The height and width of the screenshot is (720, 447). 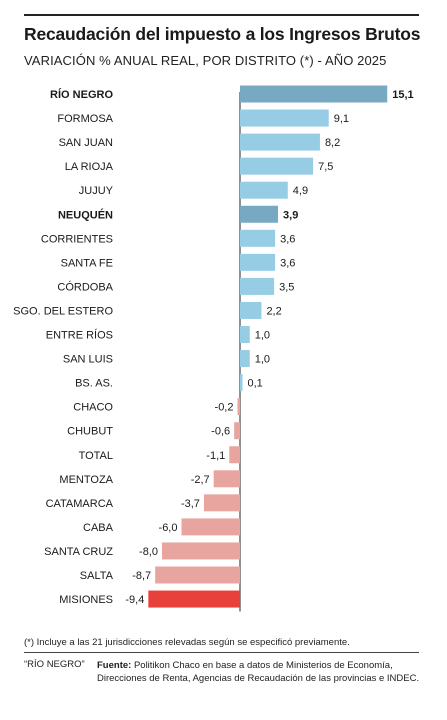 What do you see at coordinates (273, 311) in the screenshot?
I see `value-label: 2,2` at bounding box center [273, 311].